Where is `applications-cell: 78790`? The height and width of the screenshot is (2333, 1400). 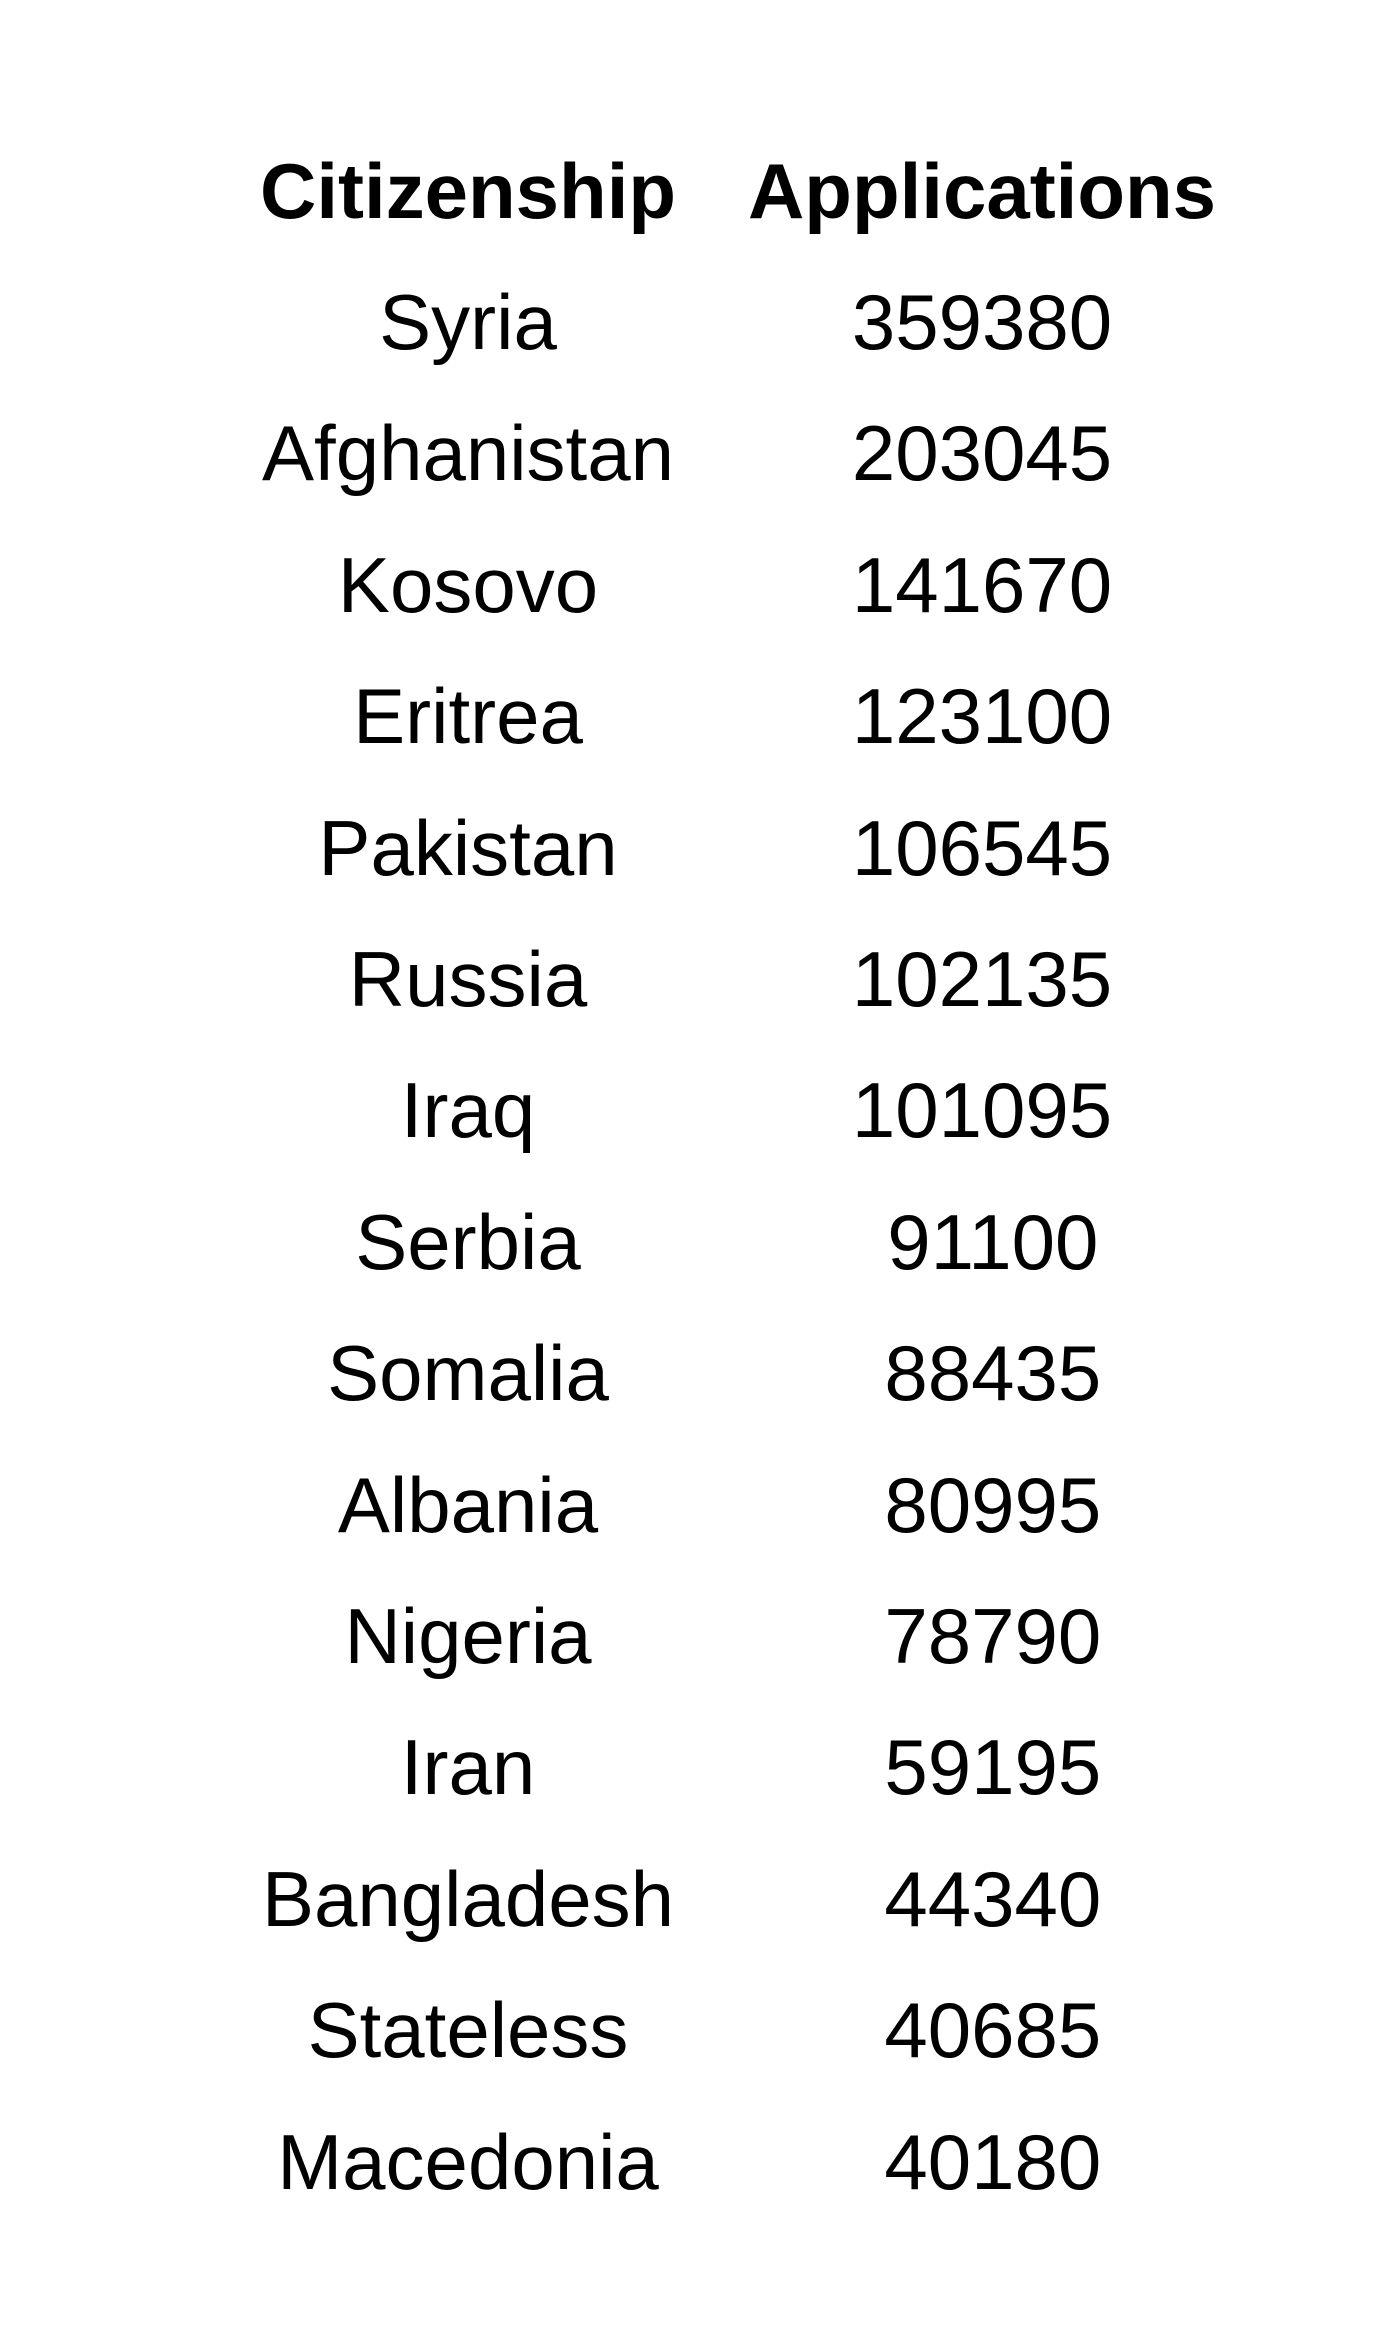
applications-cell: 78790 is located at coordinates (982, 1636).